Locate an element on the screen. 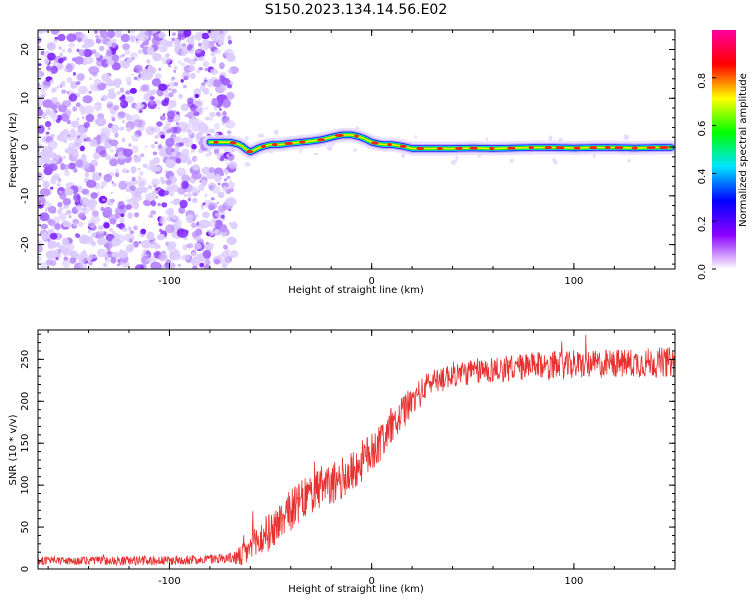 The width and height of the screenshot is (750, 600). spectrogram-y-tick-label: 20 is located at coordinates (25, 49).